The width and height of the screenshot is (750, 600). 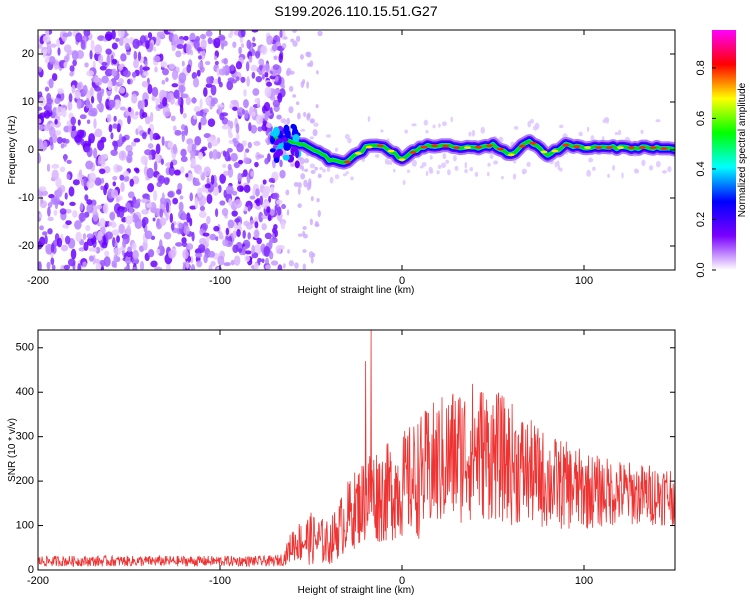 What do you see at coordinates (25, 392) in the screenshot?
I see `y-tick-label: 400` at bounding box center [25, 392].